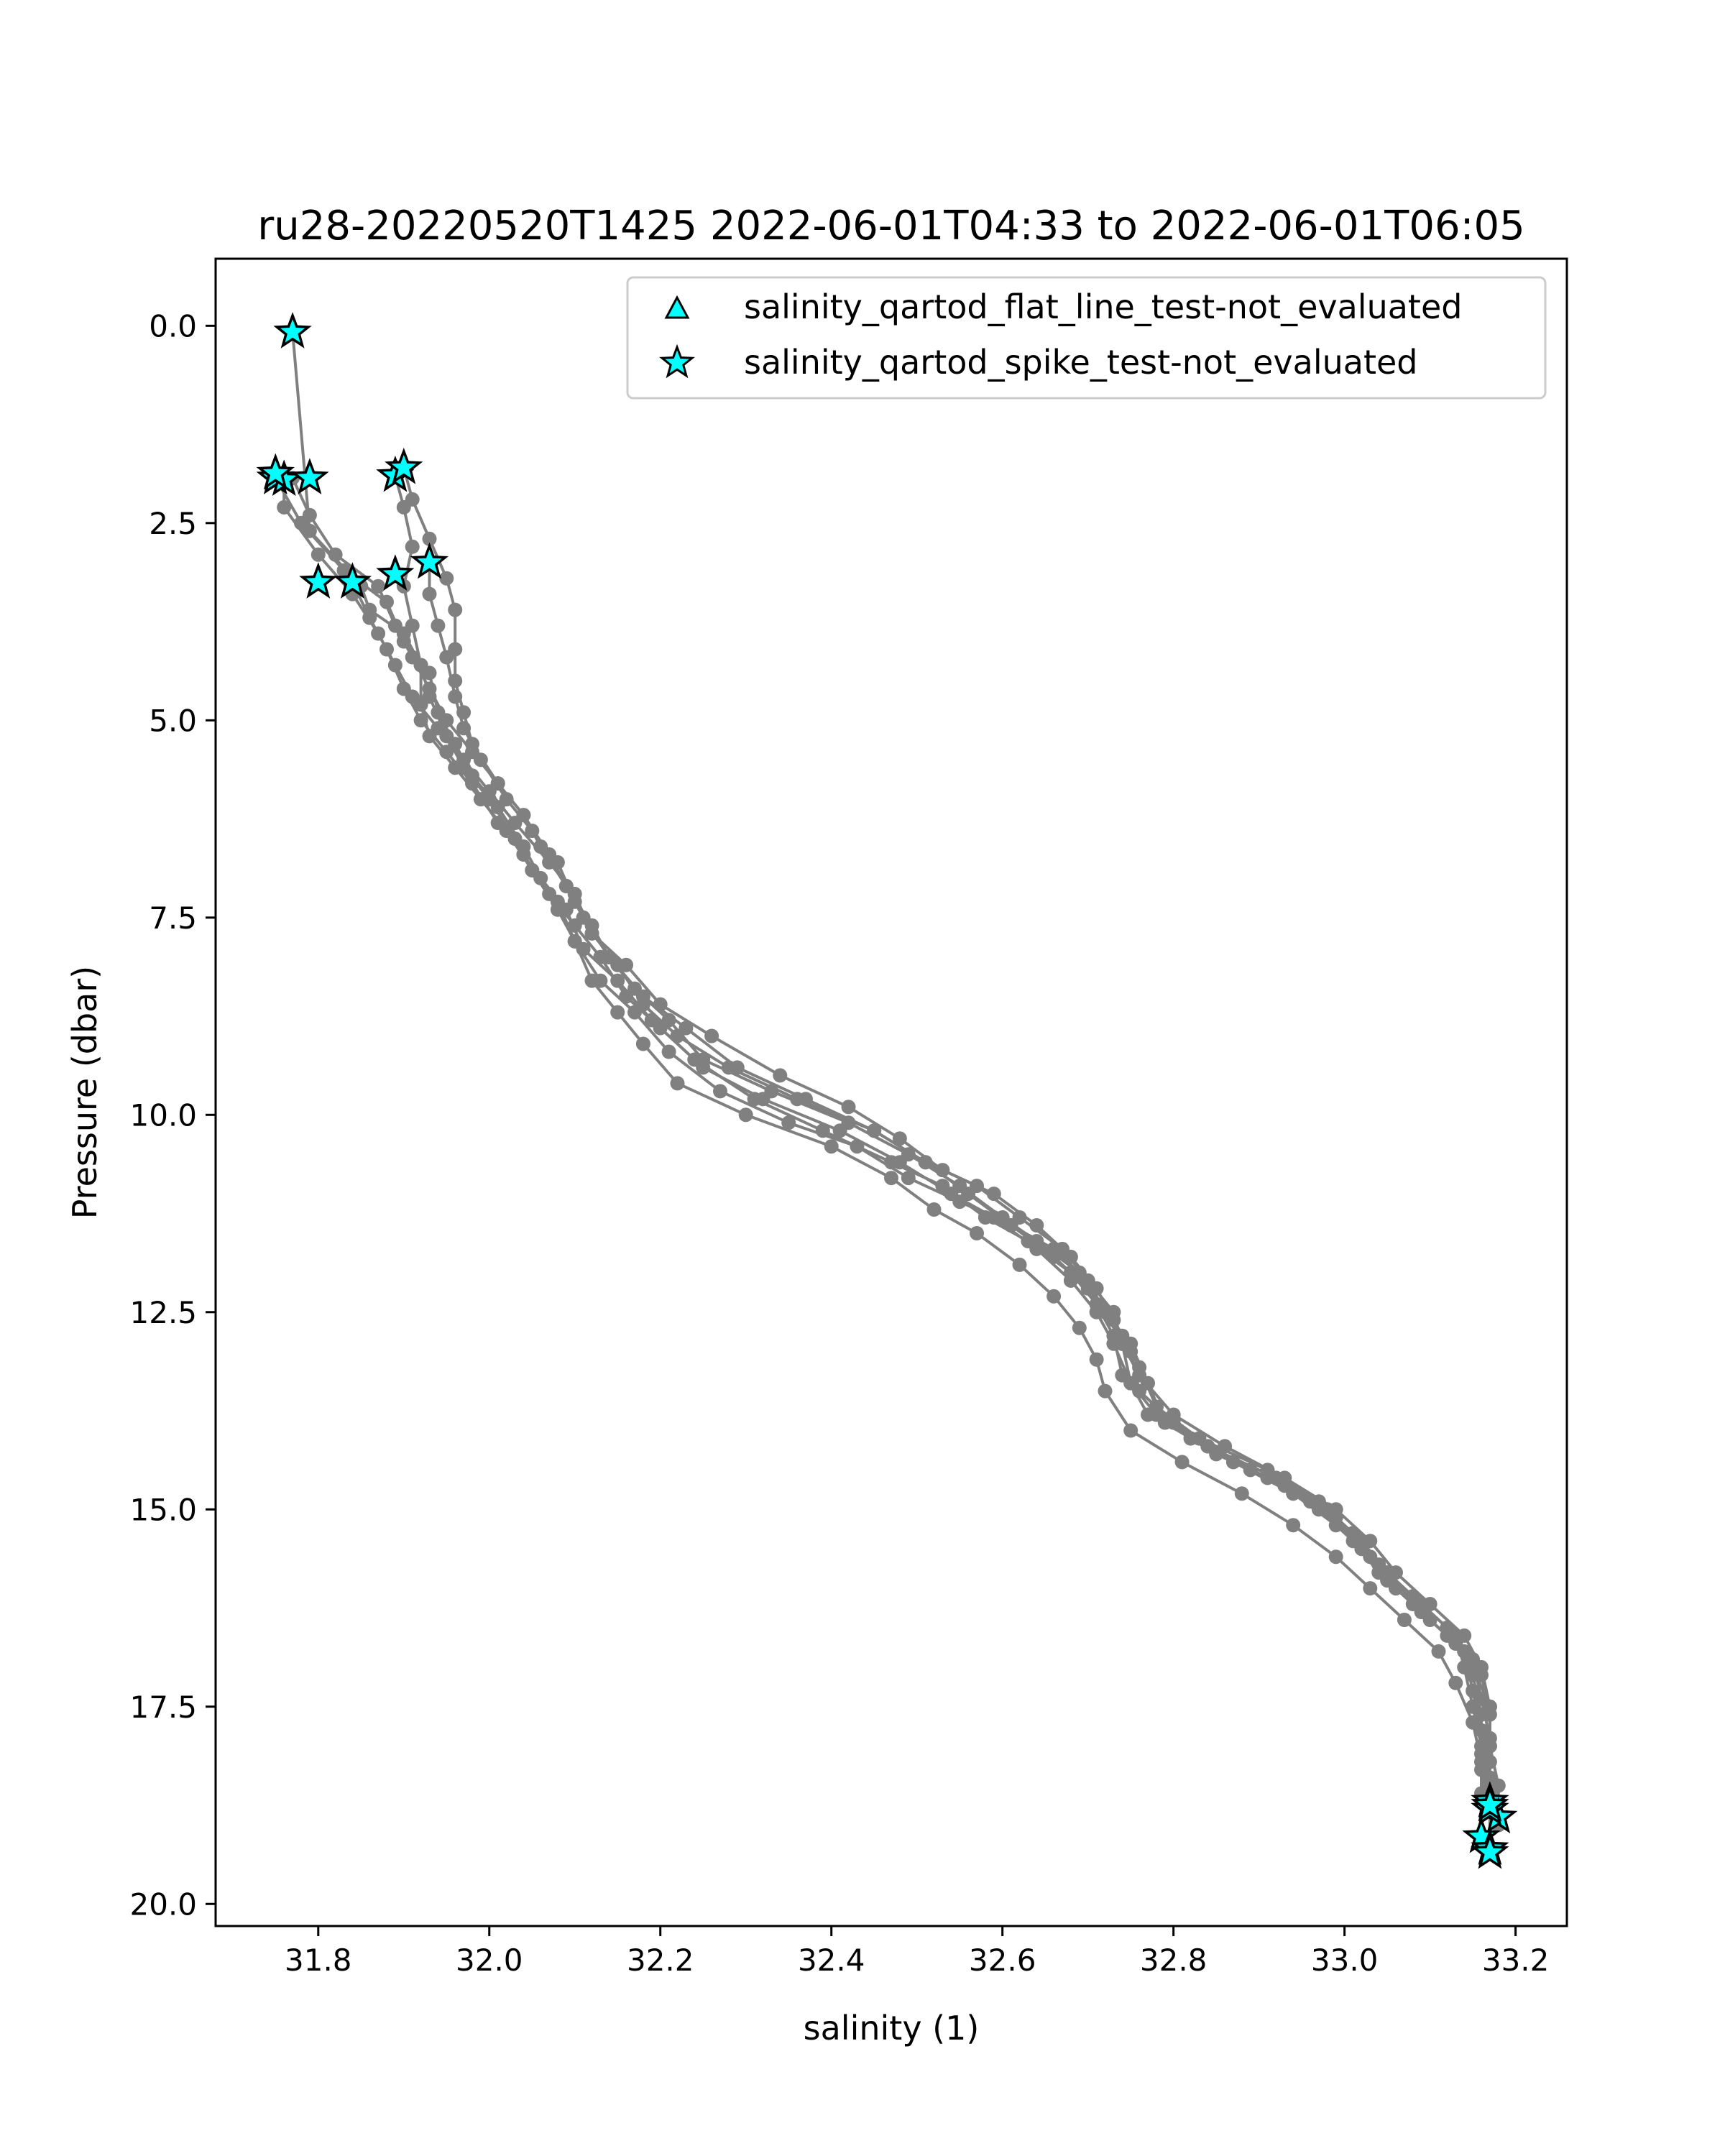  Describe the element at coordinates (173, 720) in the screenshot. I see `y-tick-label: 5.0` at that location.